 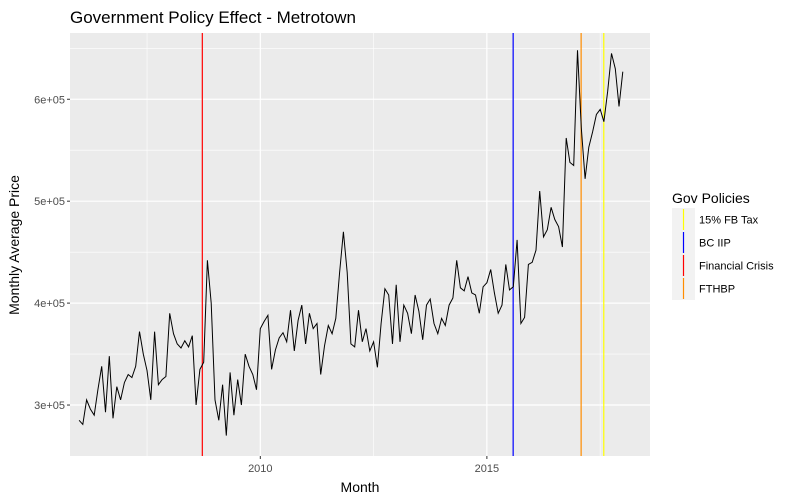 I want to click on x-axis-title: Month, so click(x=360, y=487).